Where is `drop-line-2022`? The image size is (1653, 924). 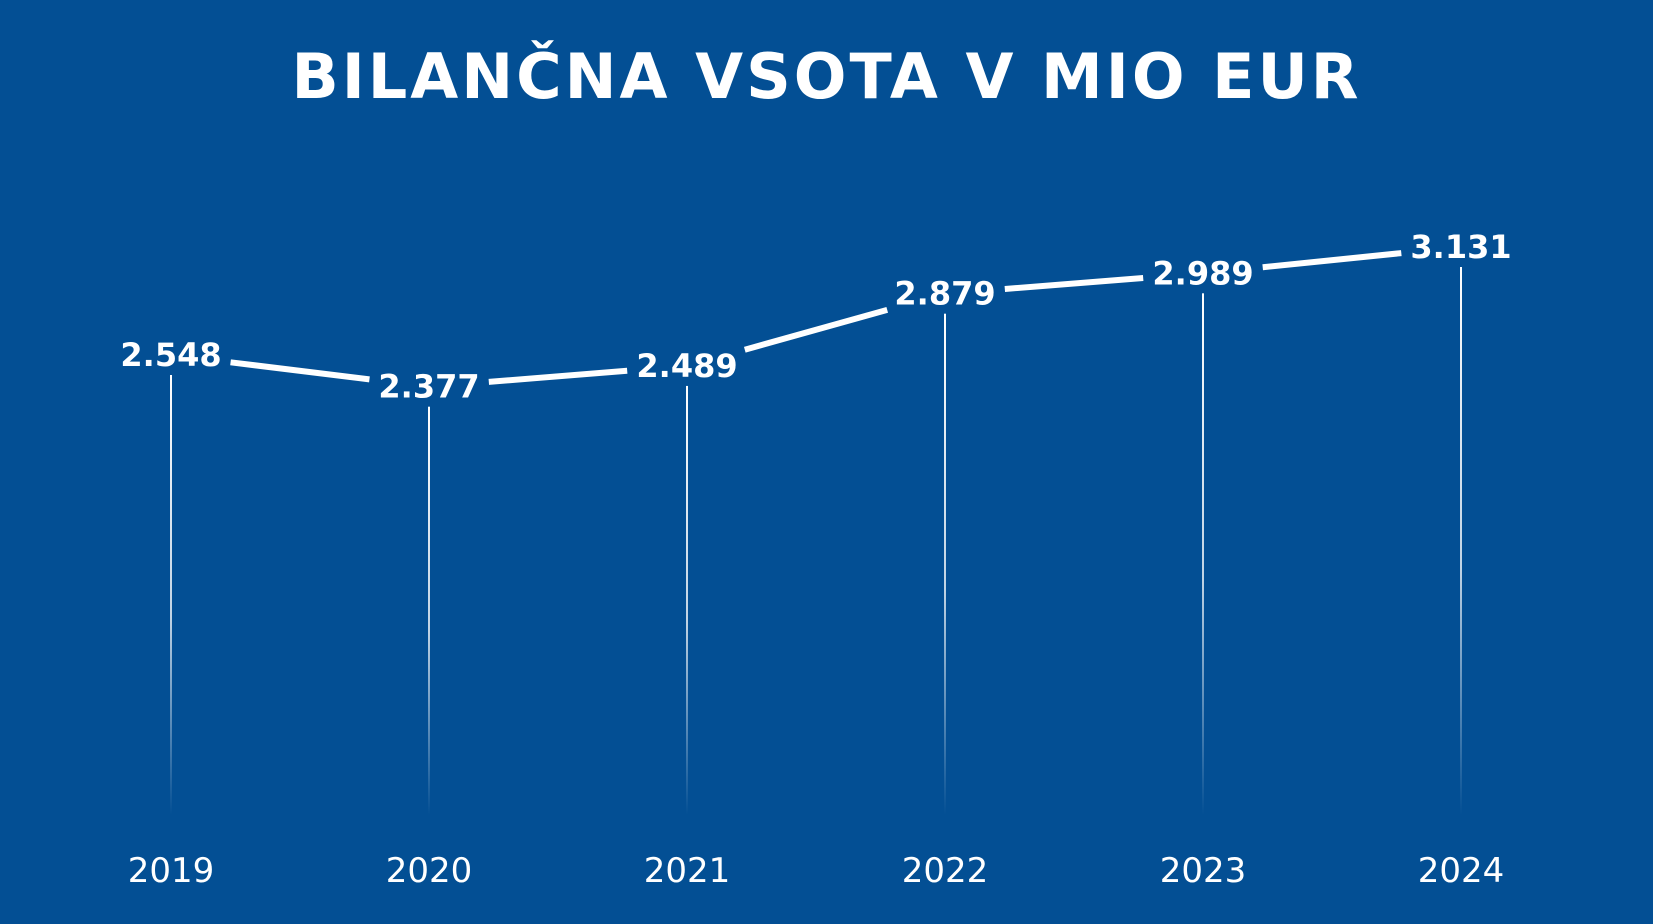
drop-line-2022 is located at coordinates (945, 564).